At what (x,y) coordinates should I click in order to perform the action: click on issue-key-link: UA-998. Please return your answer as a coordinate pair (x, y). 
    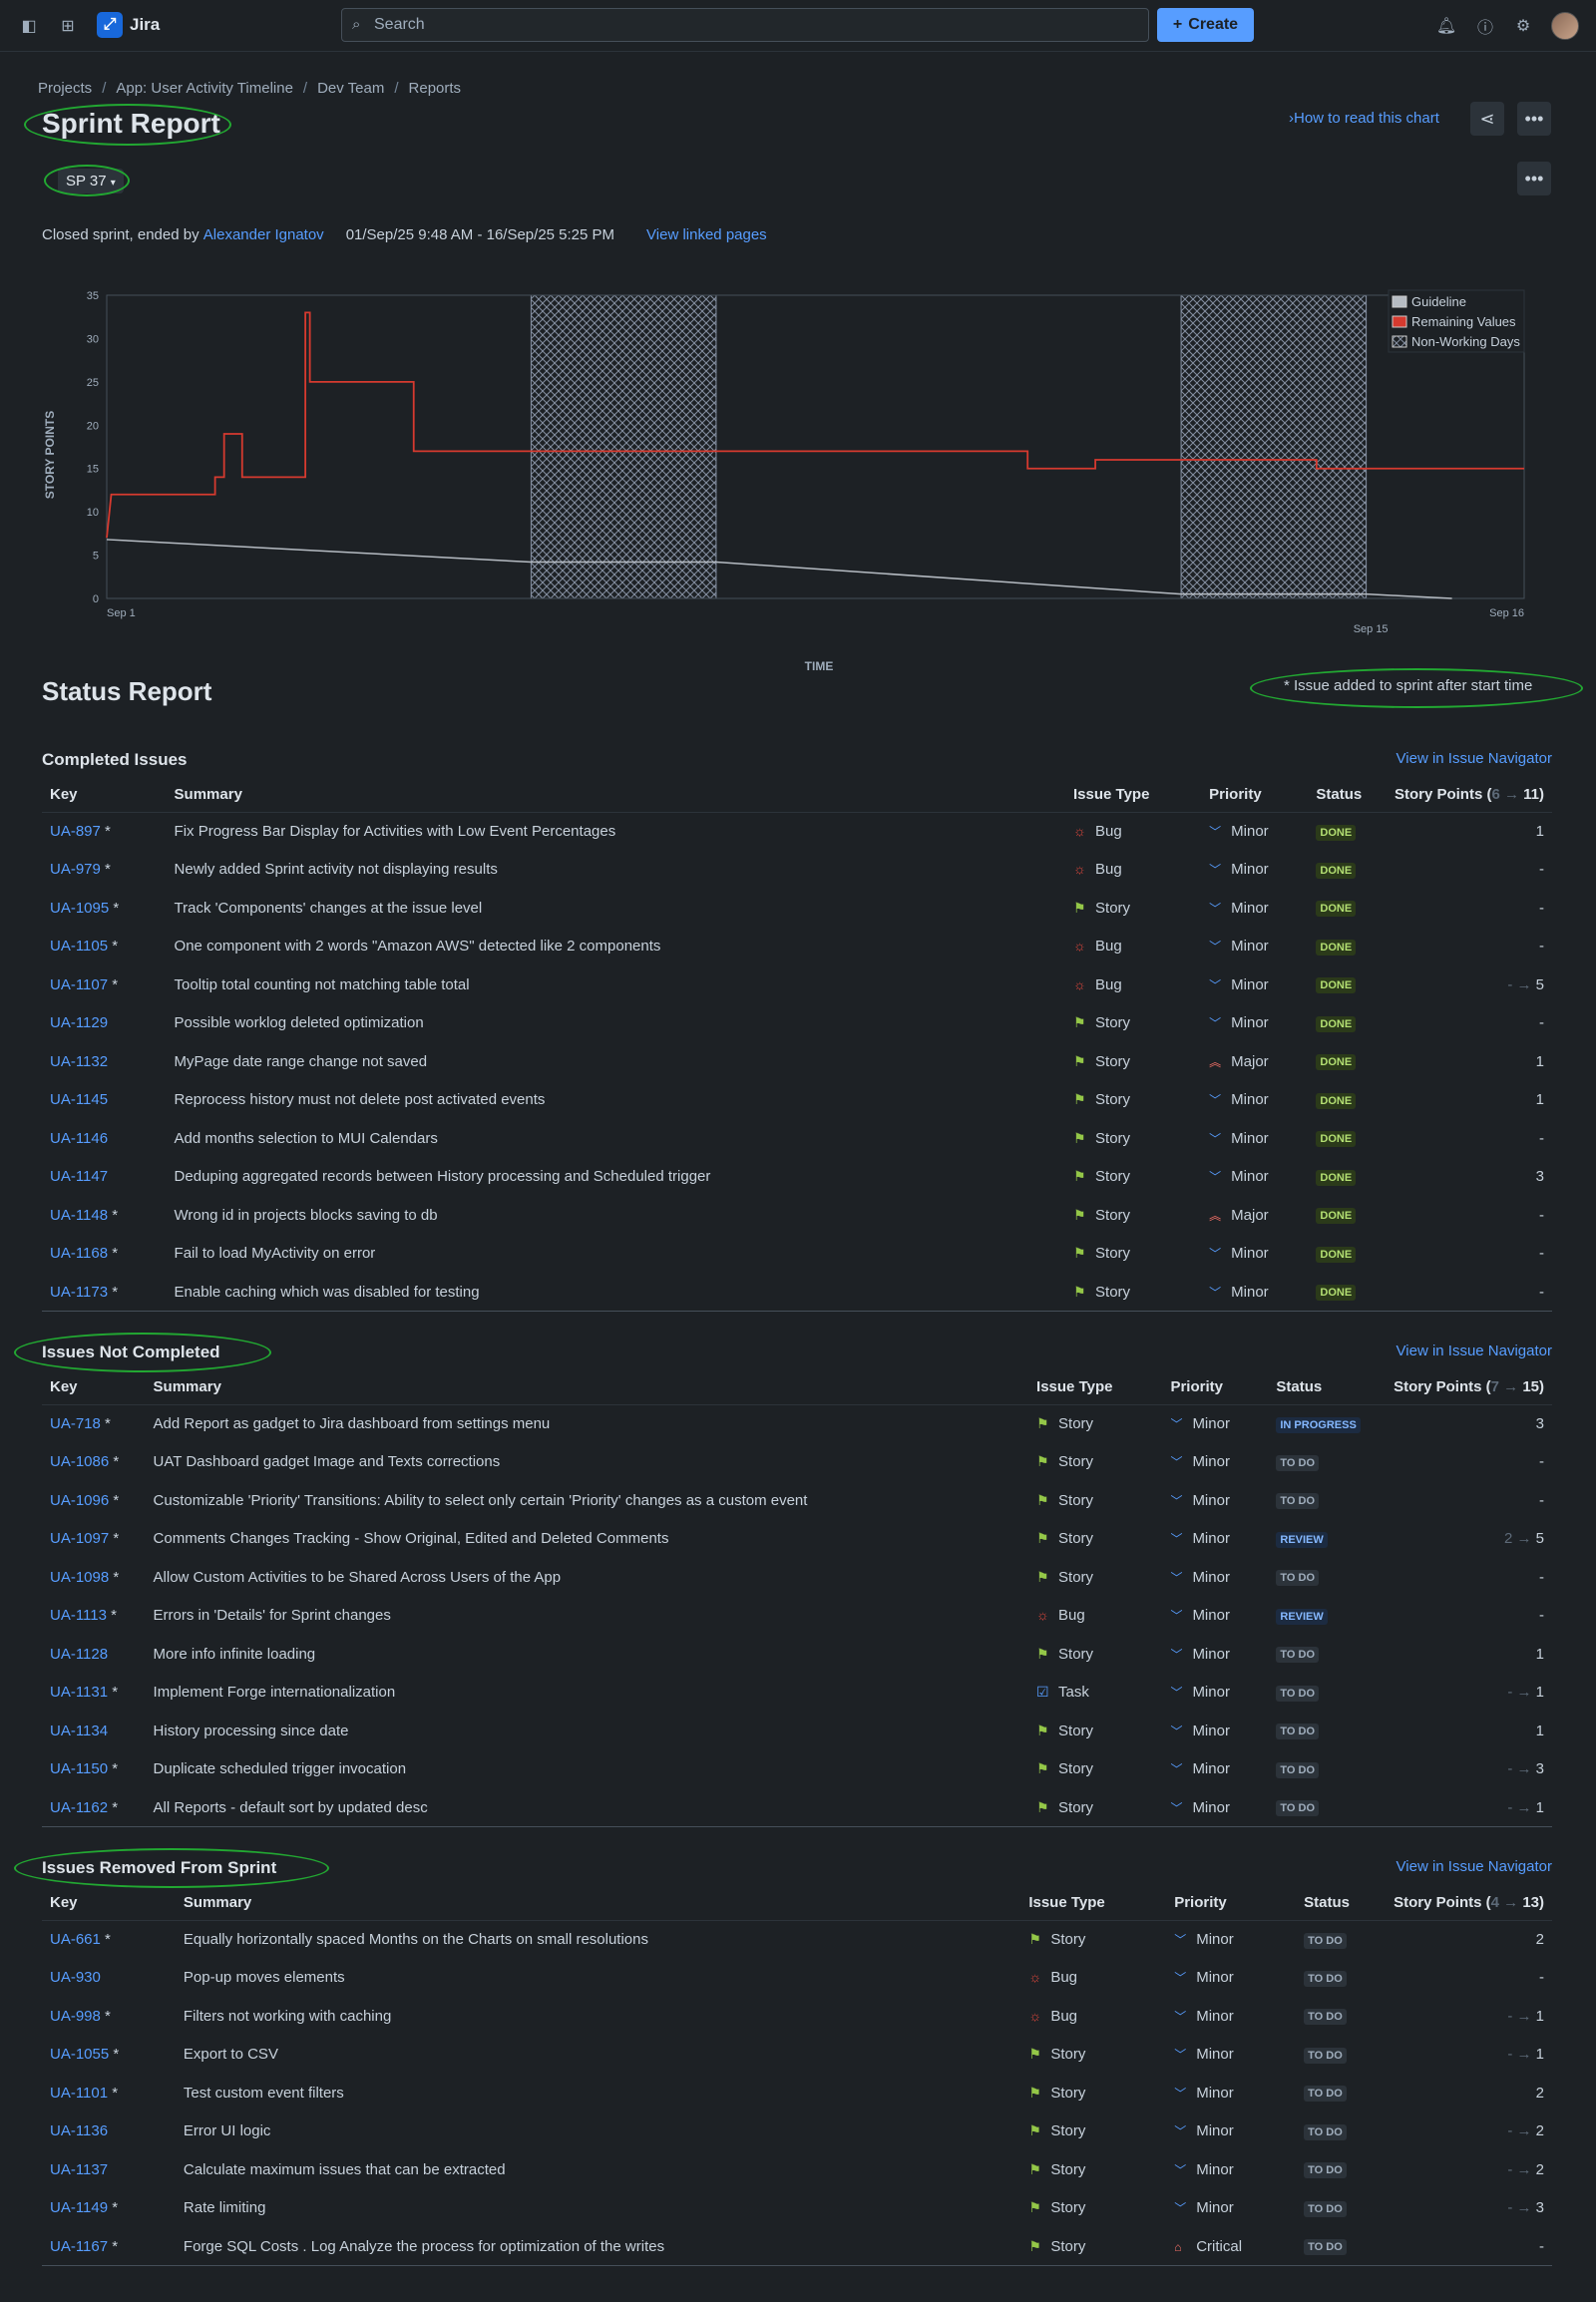
    Looking at the image, I should click on (75, 2016).